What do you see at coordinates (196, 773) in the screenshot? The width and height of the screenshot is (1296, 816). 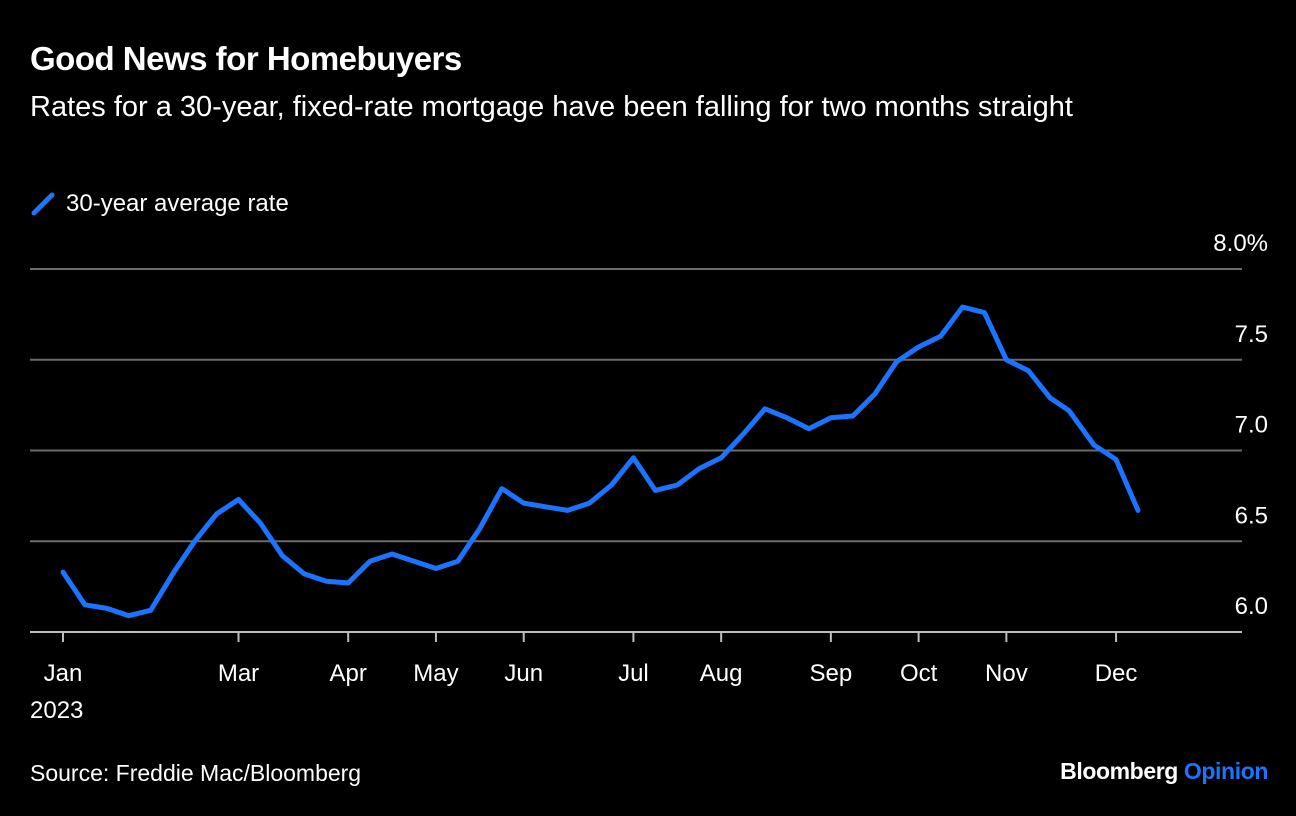 I see `source-note: Source: Freddie Mac/Bloomberg` at bounding box center [196, 773].